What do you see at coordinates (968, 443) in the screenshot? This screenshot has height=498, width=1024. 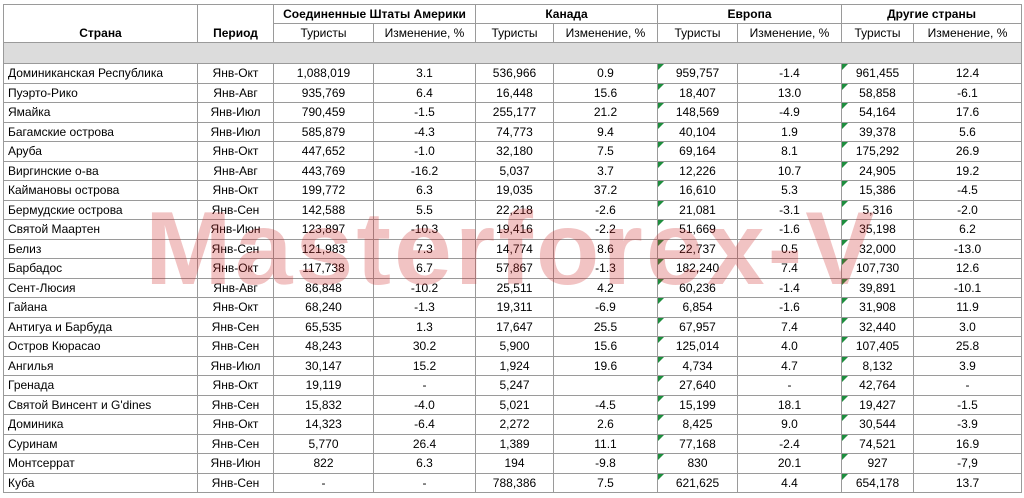 I see `change-cell: 16.9` at bounding box center [968, 443].